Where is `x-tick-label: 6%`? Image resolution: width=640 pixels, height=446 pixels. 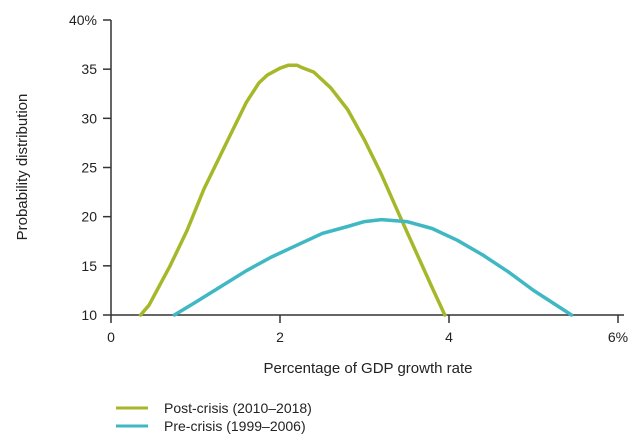 x-tick-label: 6% is located at coordinates (618, 337).